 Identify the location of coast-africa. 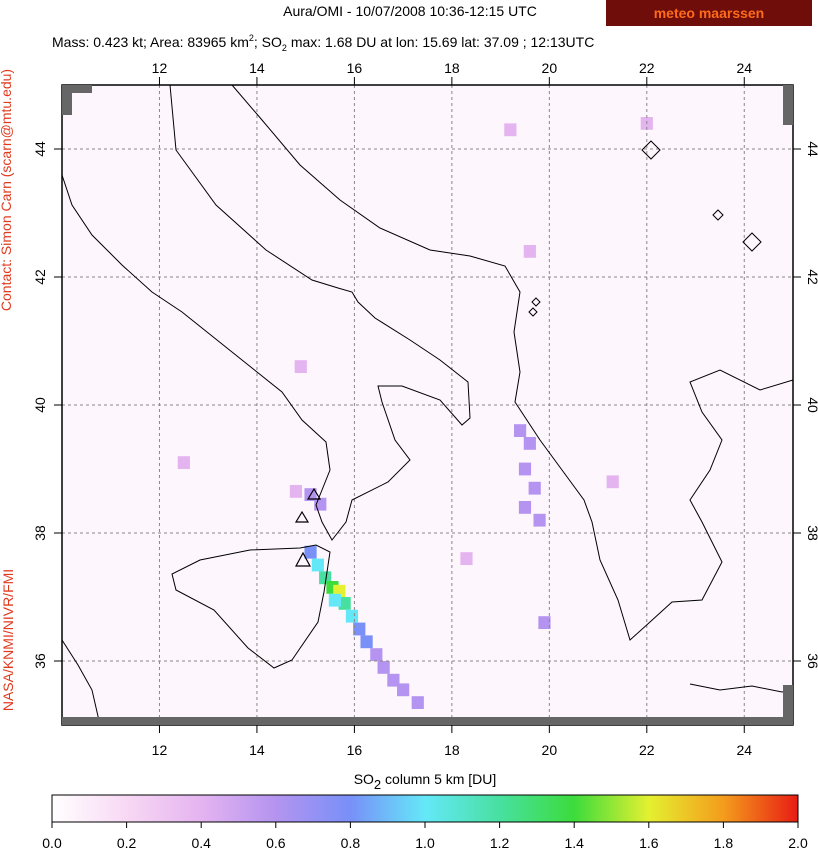
(81, 682).